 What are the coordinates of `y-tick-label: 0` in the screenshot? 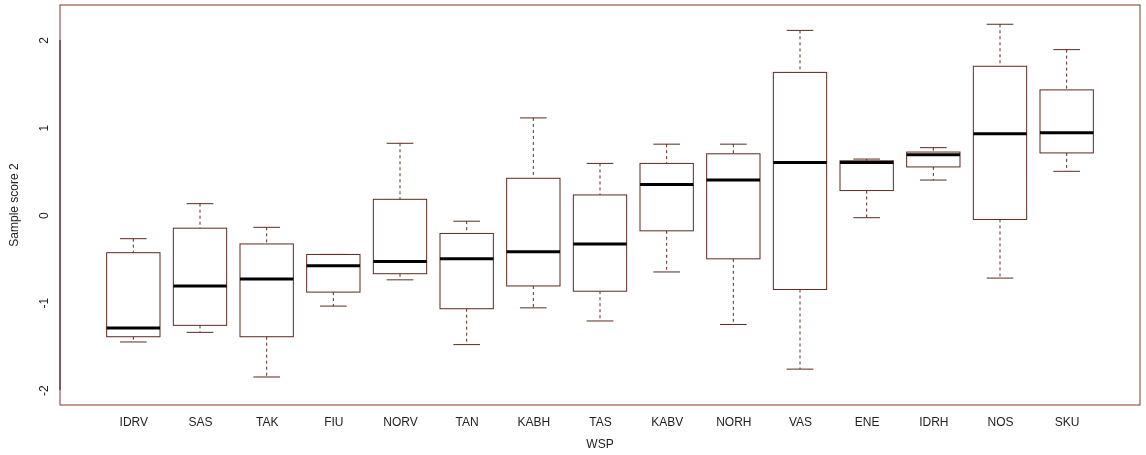 It's located at (44, 215).